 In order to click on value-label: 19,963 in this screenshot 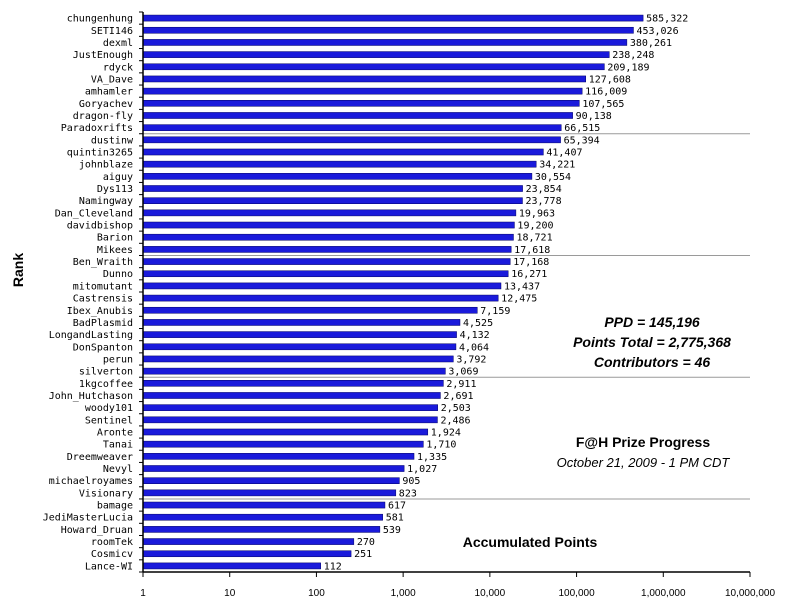, I will do `click(537, 213)`.